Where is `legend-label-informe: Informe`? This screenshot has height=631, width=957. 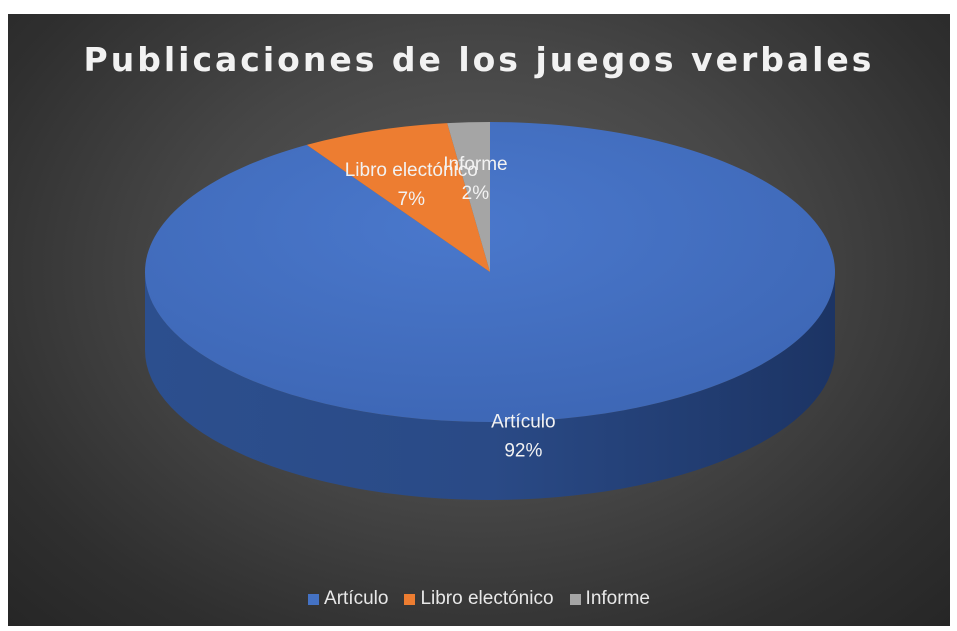
legend-label-informe: Informe is located at coordinates (617, 598).